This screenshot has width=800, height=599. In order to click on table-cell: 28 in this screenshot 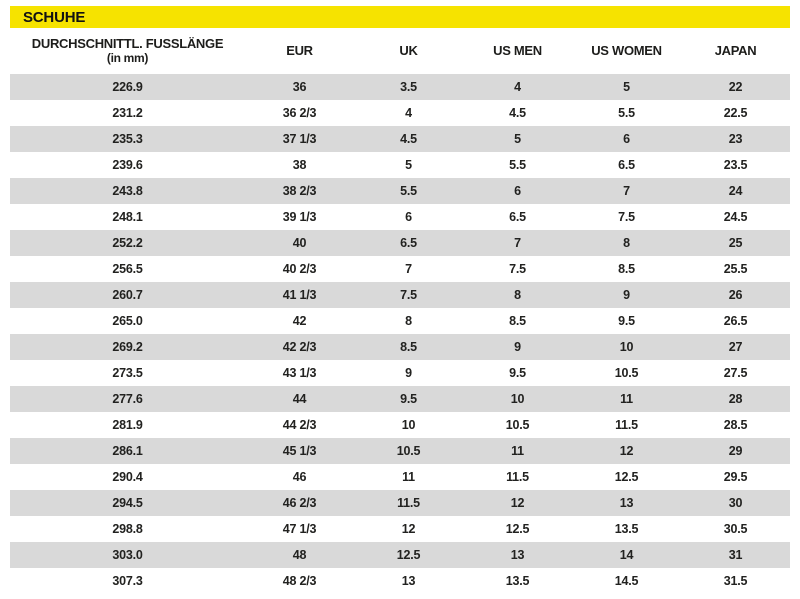, I will do `click(735, 399)`.